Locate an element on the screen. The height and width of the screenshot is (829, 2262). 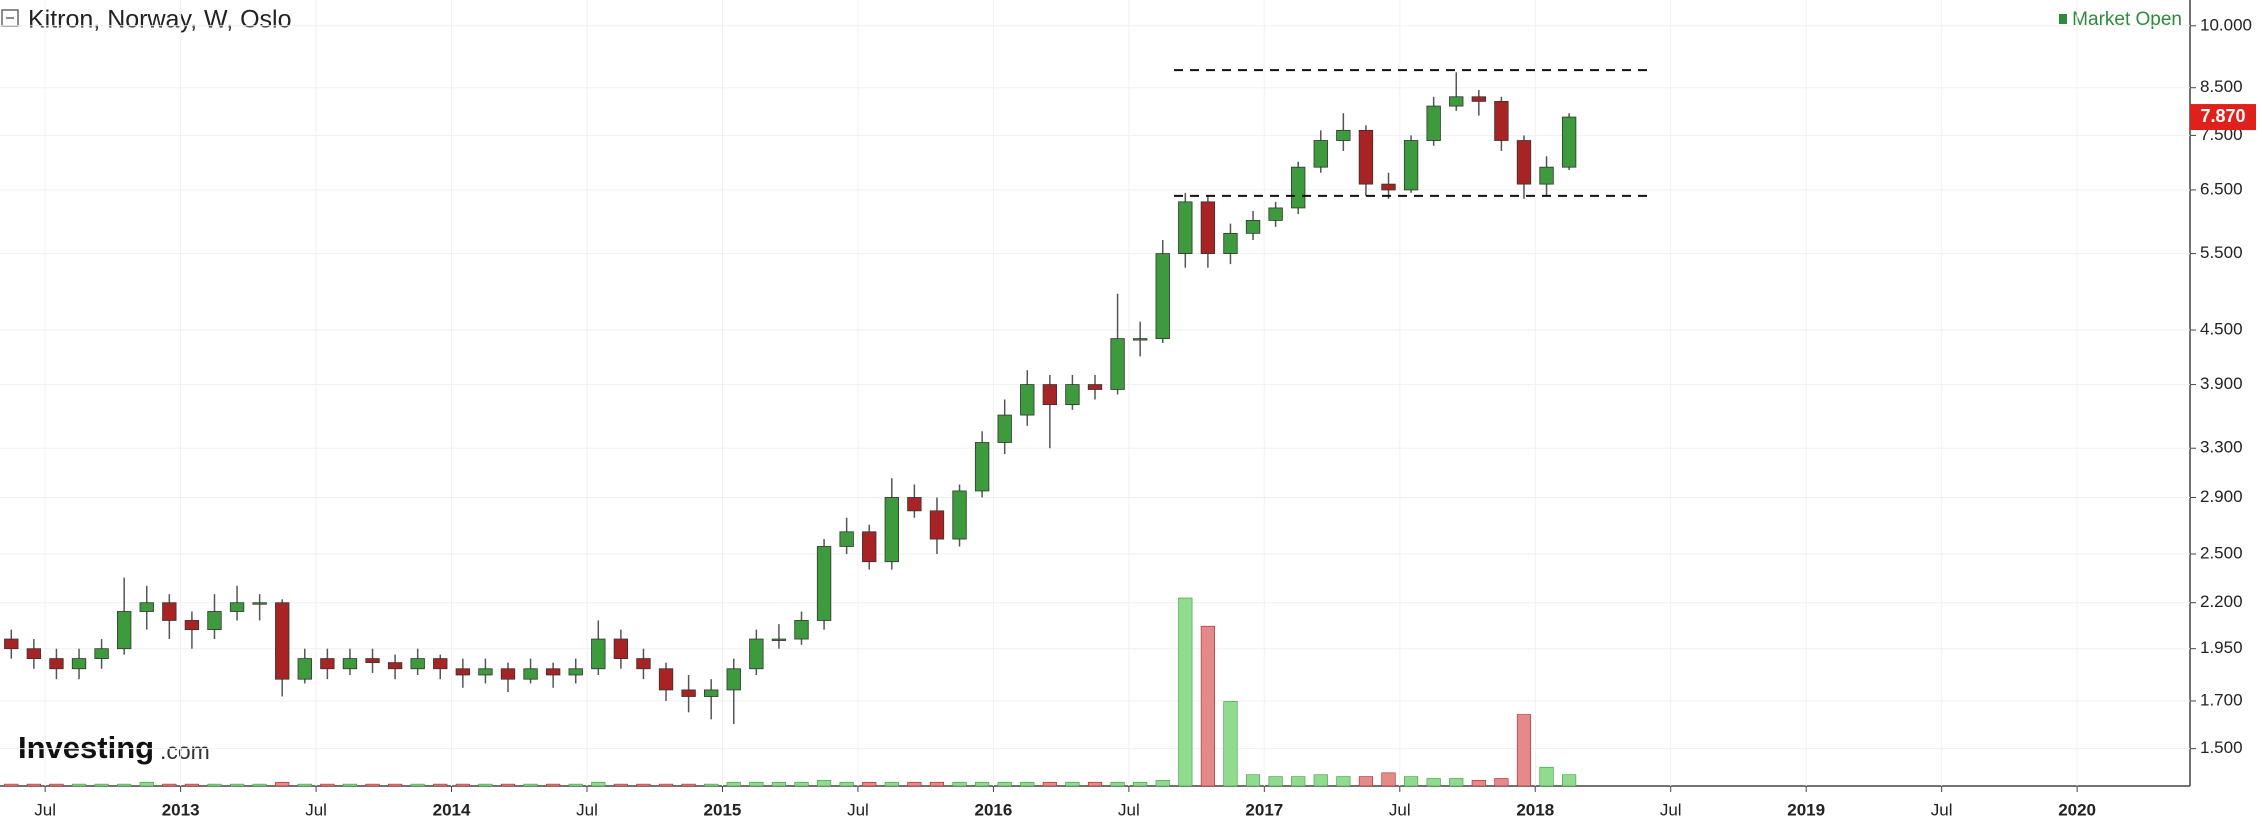
y-tick-label: 2.500 is located at coordinates (2221, 553).